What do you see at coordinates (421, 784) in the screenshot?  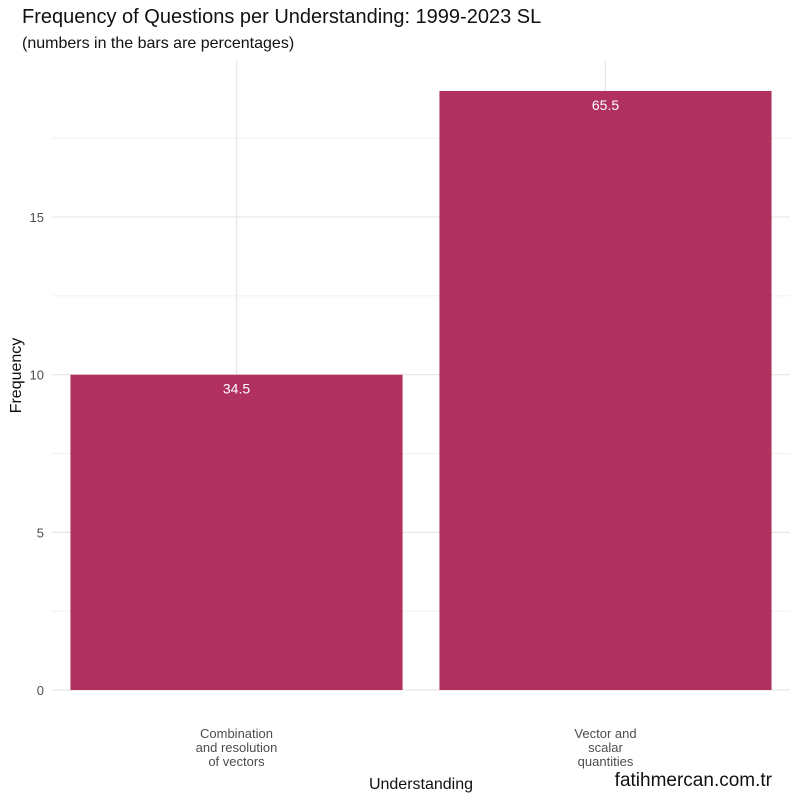 I see `x-axis-title: Understanding` at bounding box center [421, 784].